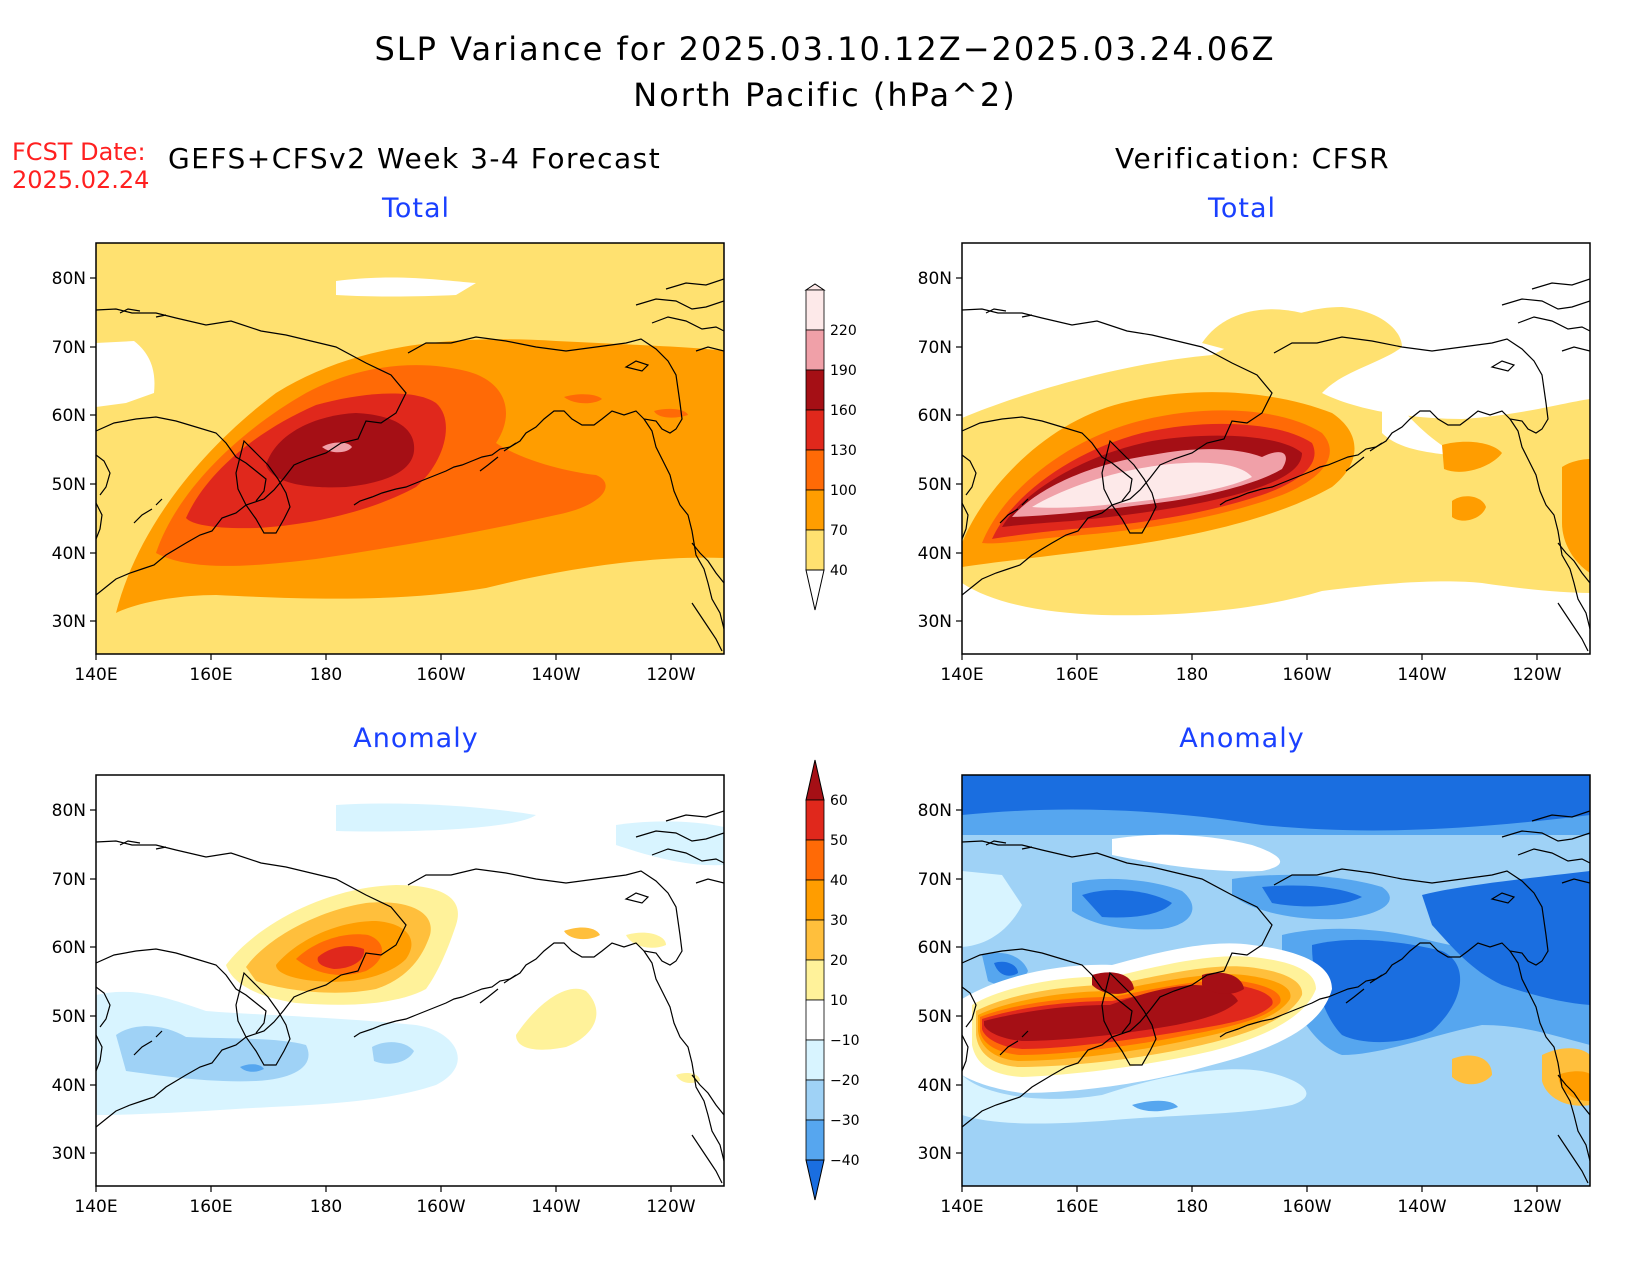  I want to click on colorbar-label: −30, so click(845, 1121).